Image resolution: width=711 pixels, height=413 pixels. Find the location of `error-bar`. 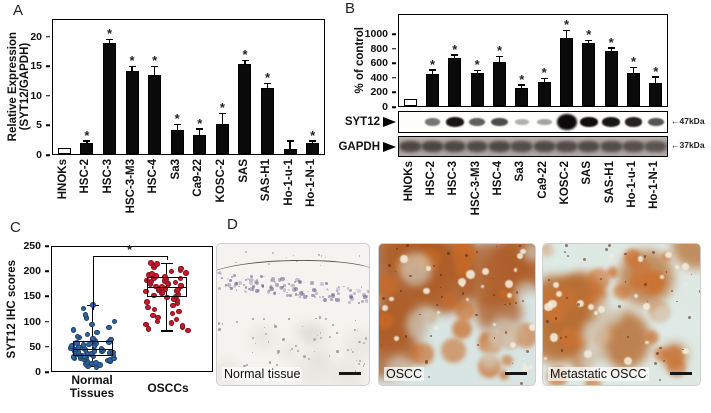

error-bar is located at coordinates (245, 62).